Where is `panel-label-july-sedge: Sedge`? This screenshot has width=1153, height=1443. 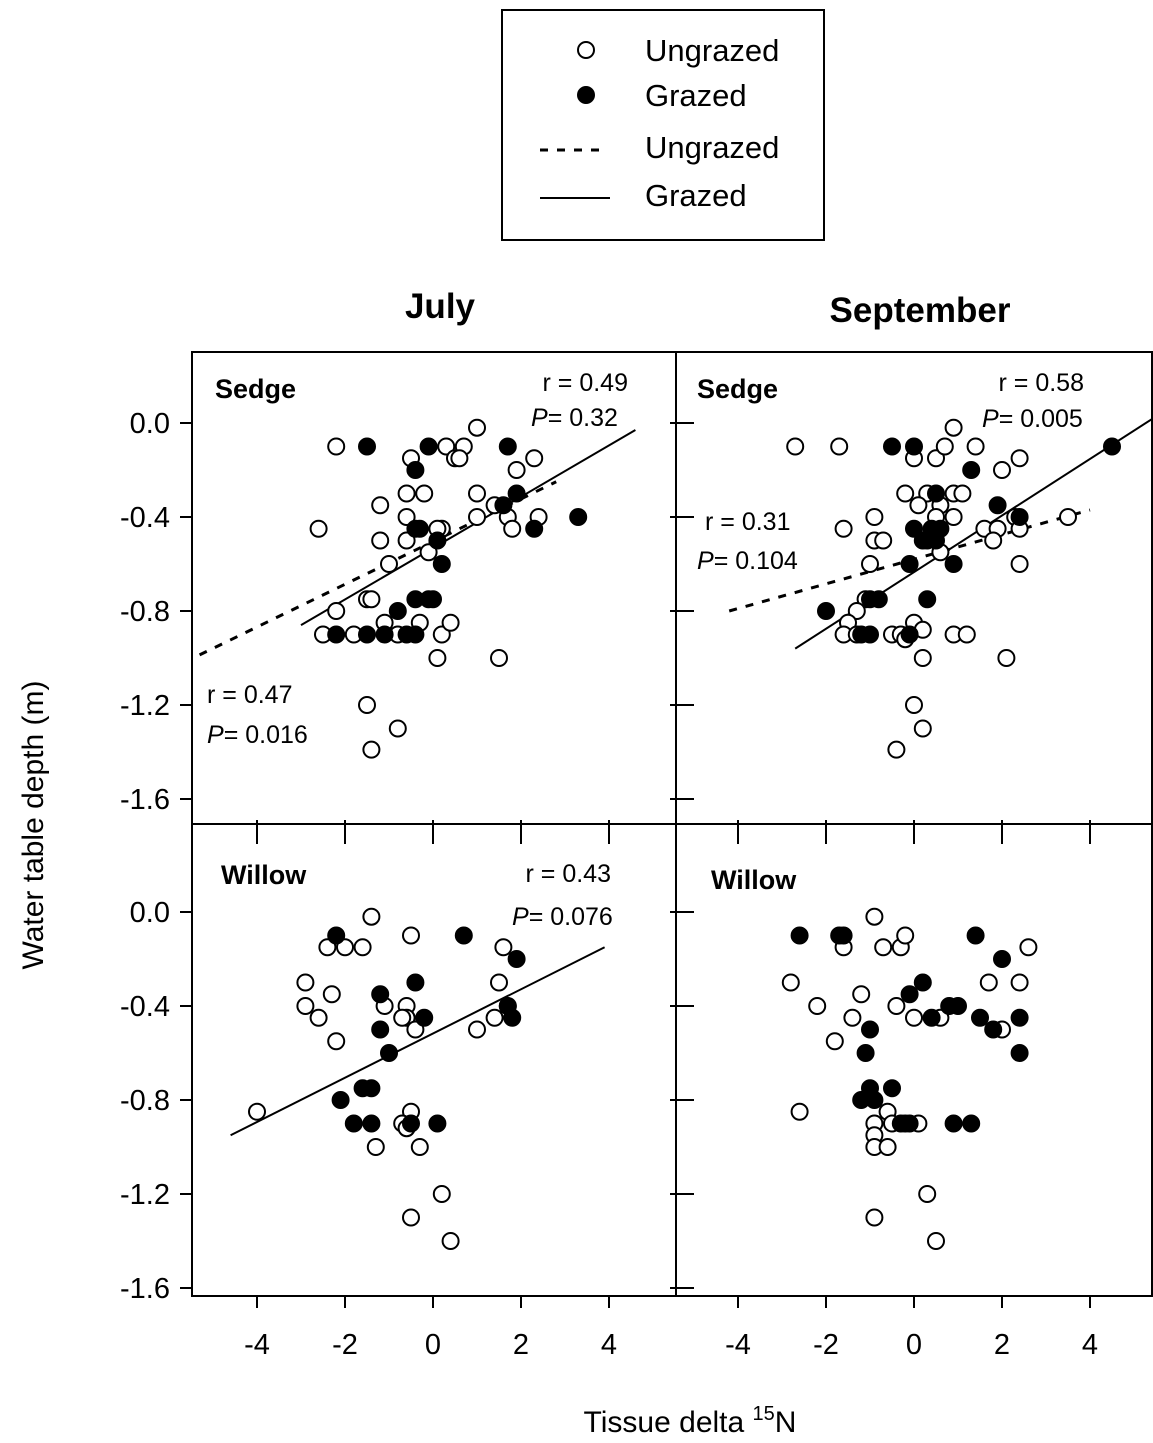
panel-label-july-sedge: Sedge is located at coordinates (255, 389).